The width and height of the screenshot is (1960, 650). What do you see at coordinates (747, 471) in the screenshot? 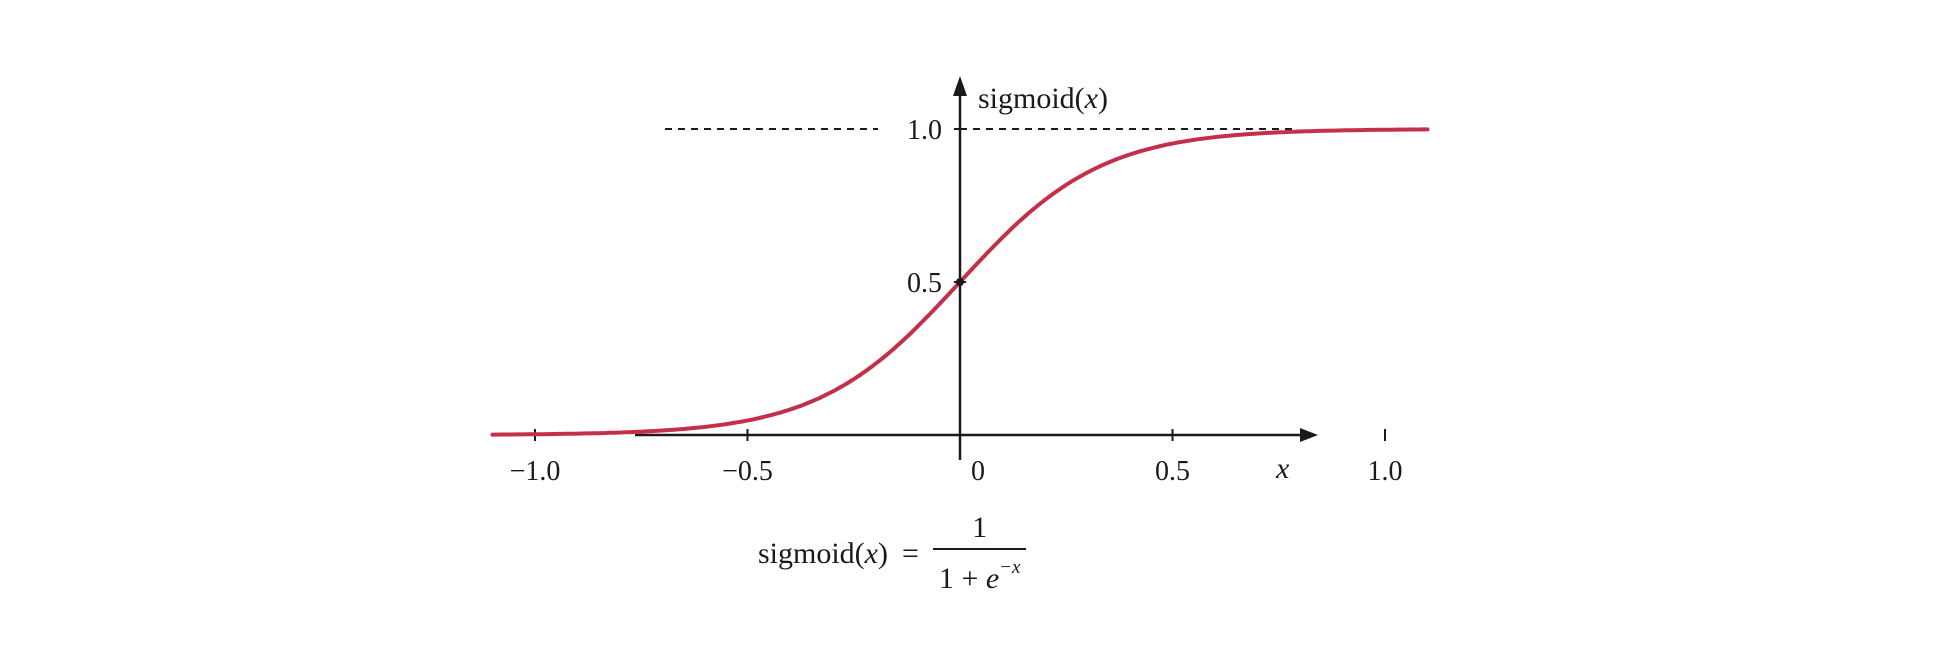
I see `x-tick-label: −0.5` at bounding box center [747, 471].